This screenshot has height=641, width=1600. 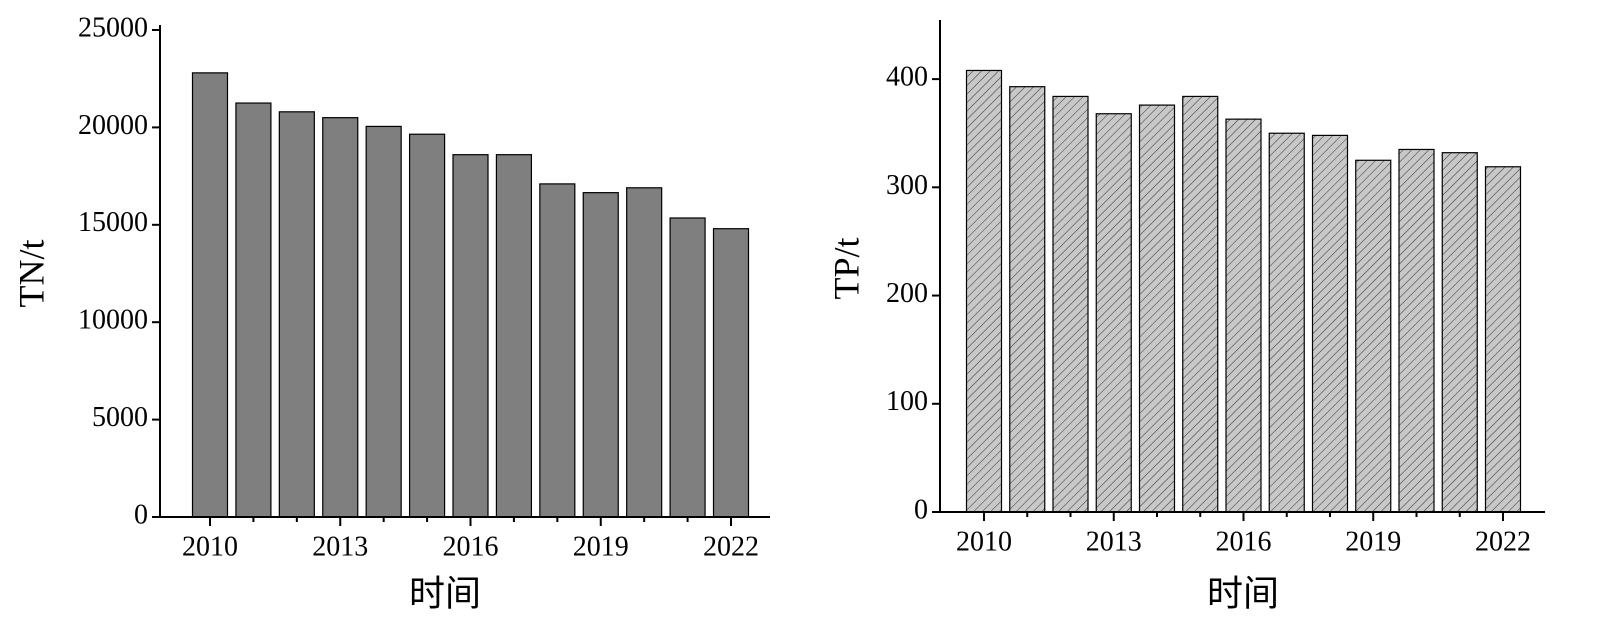 I want to click on y-axis-label: TN/t, so click(x=31, y=274).